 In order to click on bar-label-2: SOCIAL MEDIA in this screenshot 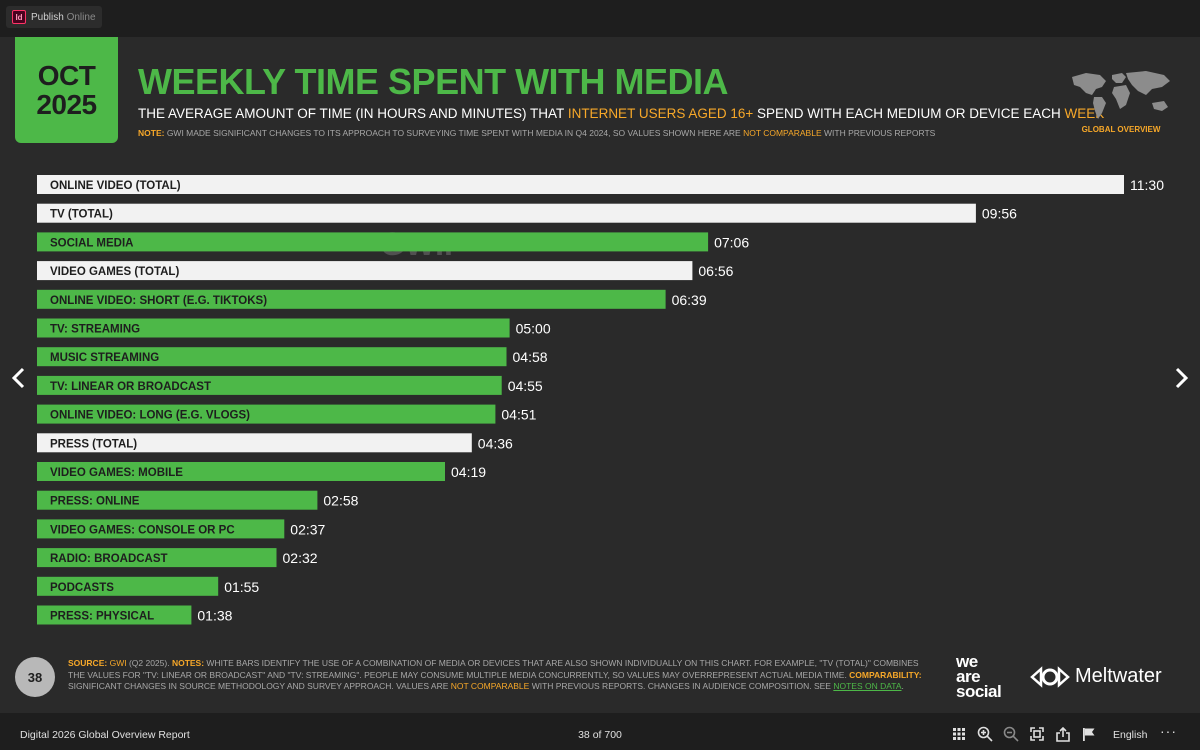, I will do `click(92, 243)`.